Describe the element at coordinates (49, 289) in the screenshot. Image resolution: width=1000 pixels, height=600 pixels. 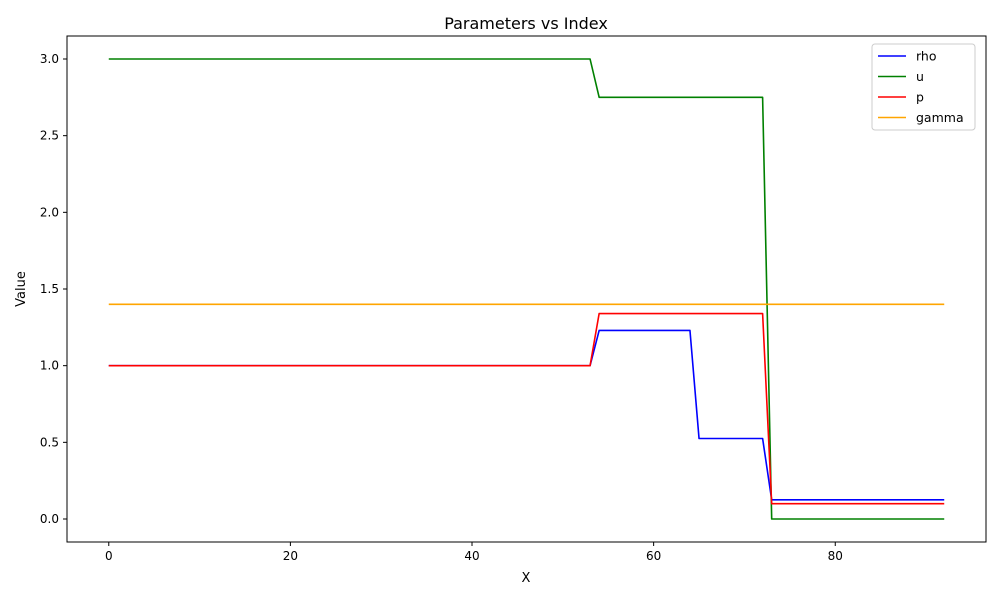
I see `y-tick-label: 1.5` at that location.